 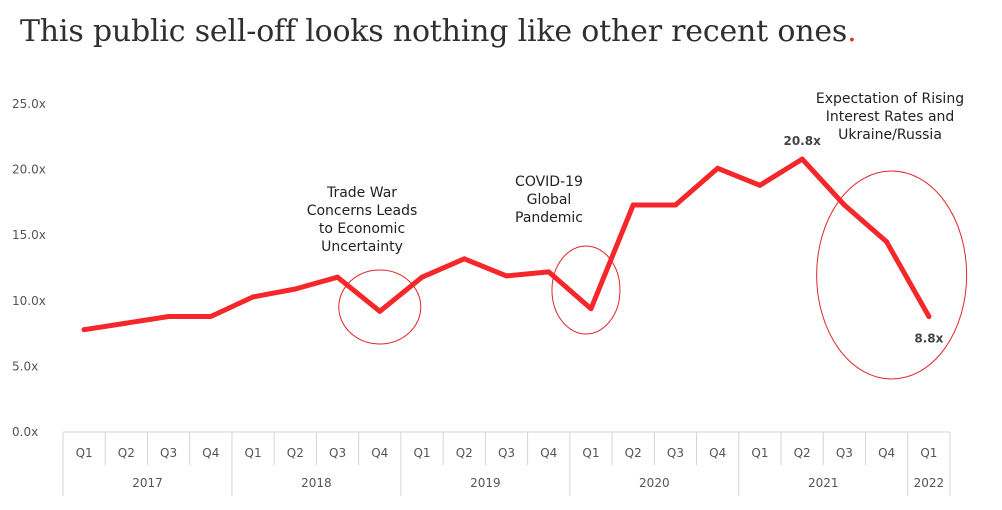 I want to click on data-label: 8.8x, so click(x=928, y=339).